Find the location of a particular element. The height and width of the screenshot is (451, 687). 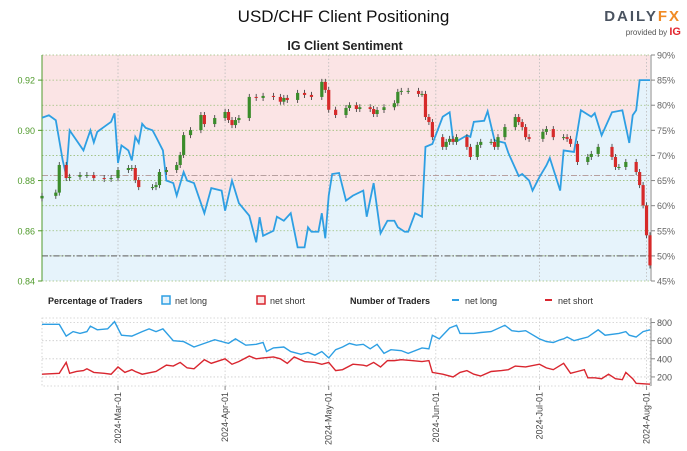

traders-panel is located at coordinates (346, 352).